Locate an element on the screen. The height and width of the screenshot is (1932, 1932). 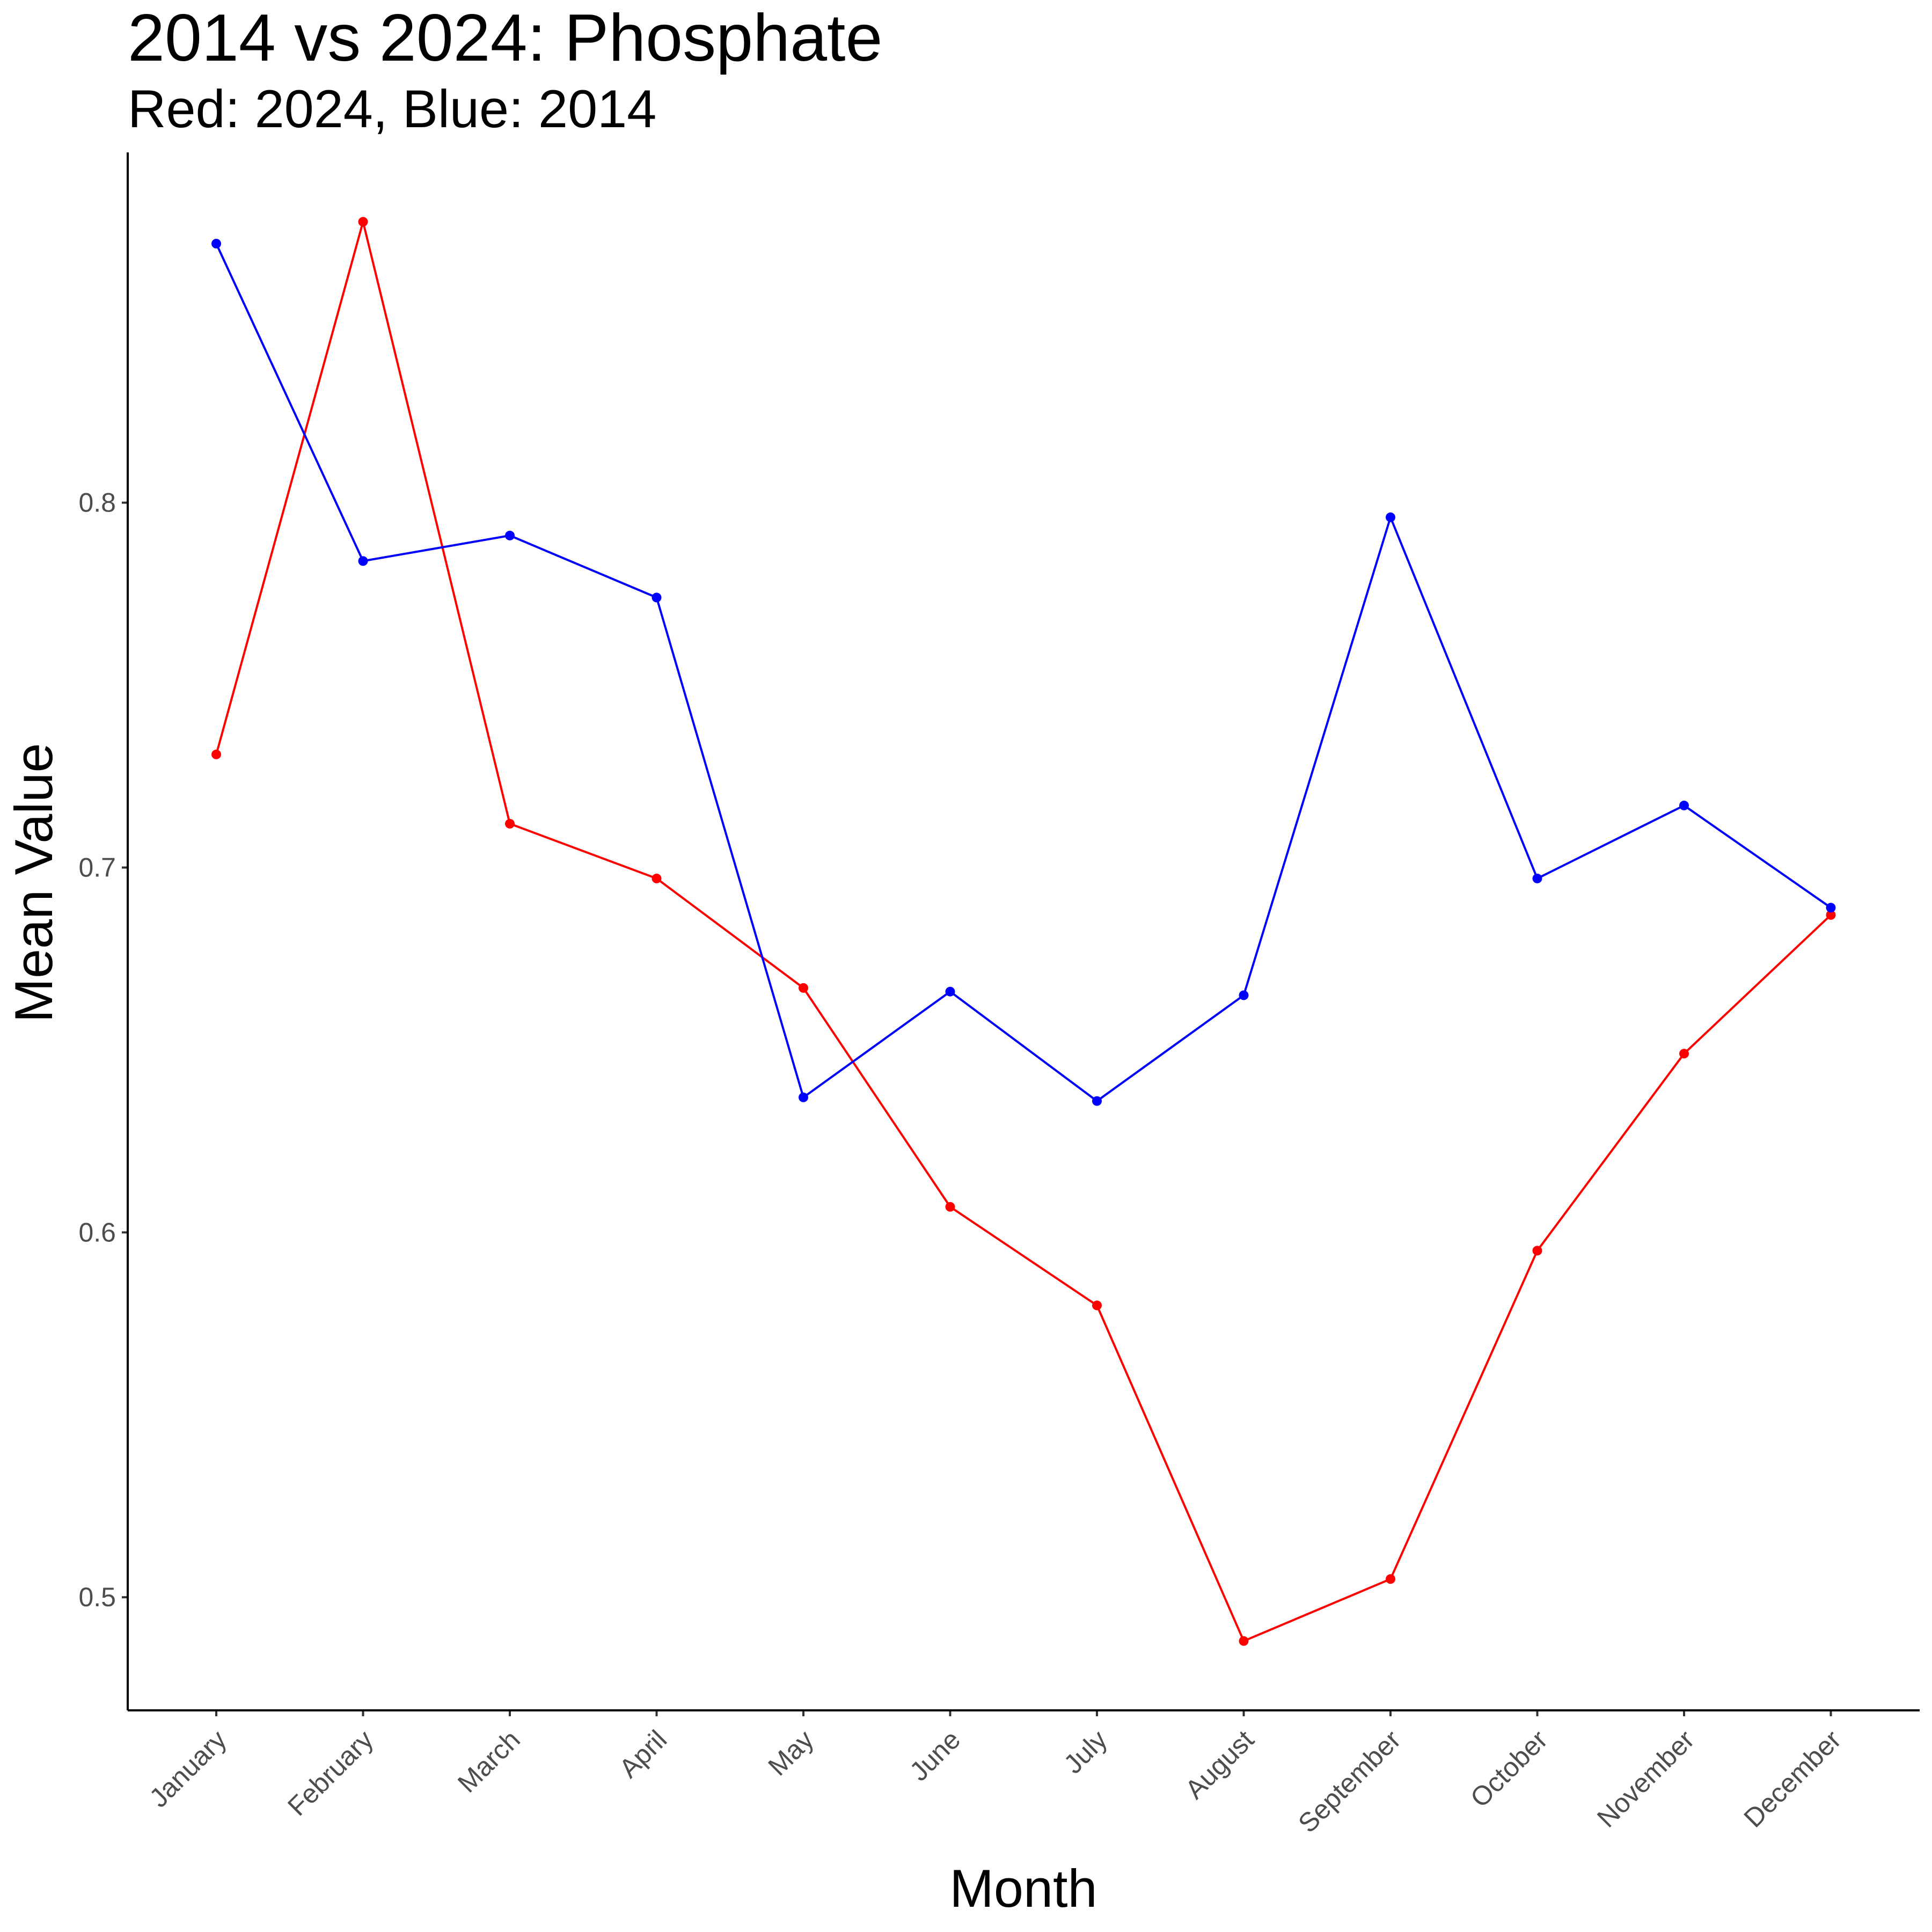
x-tick-label: June is located at coordinates (935, 1755).